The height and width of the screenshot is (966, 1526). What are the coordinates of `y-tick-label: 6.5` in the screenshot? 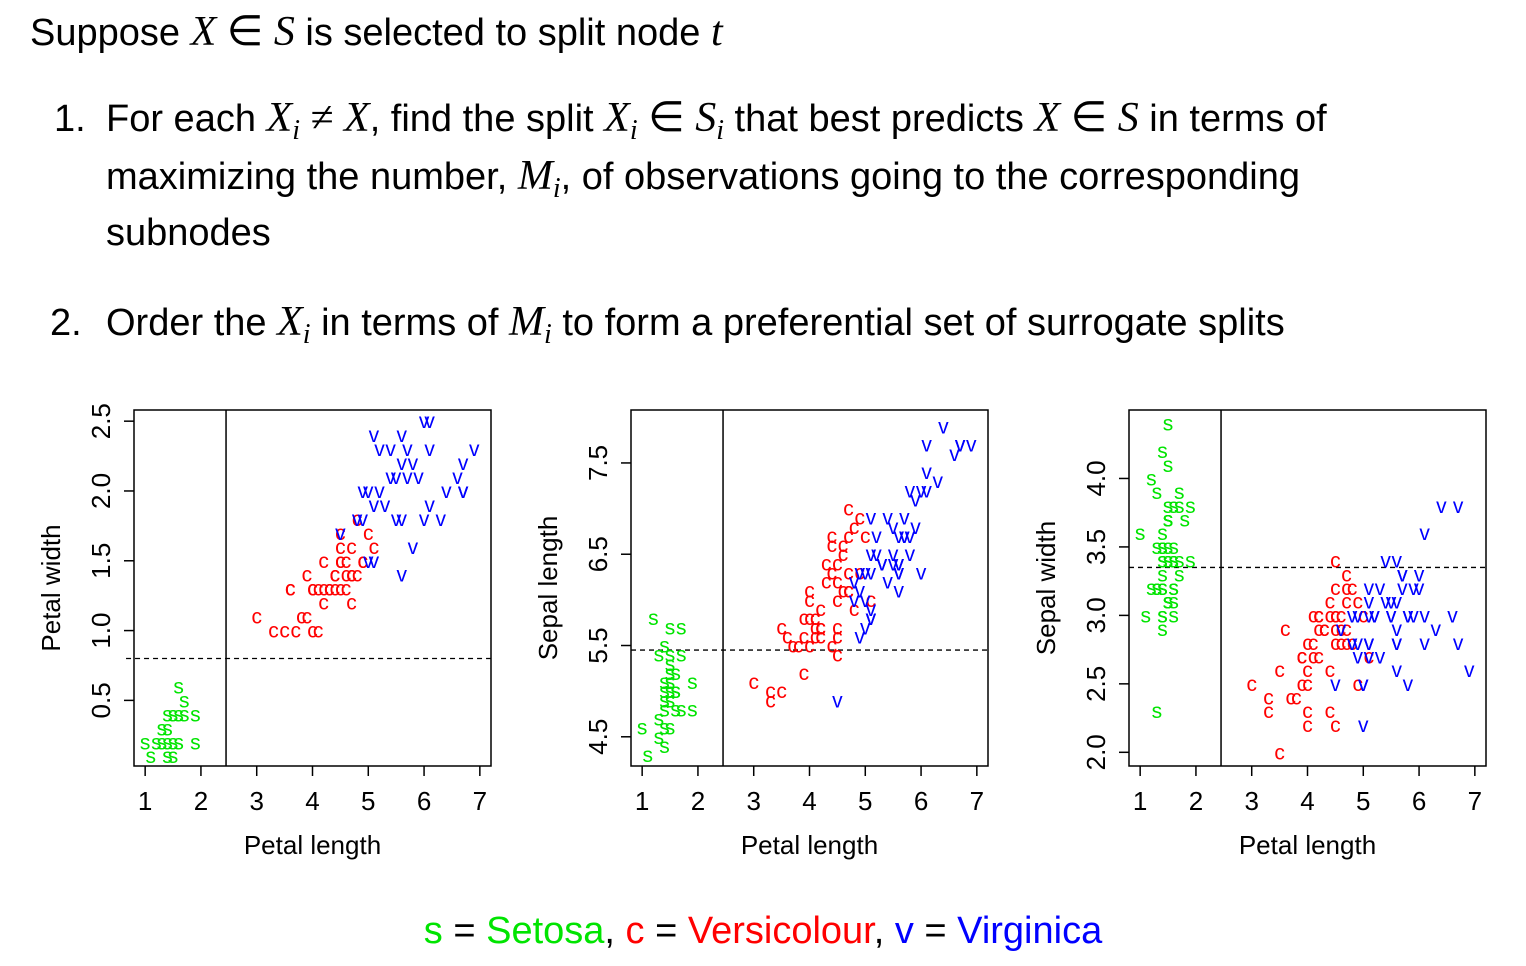 It's located at (598, 554).